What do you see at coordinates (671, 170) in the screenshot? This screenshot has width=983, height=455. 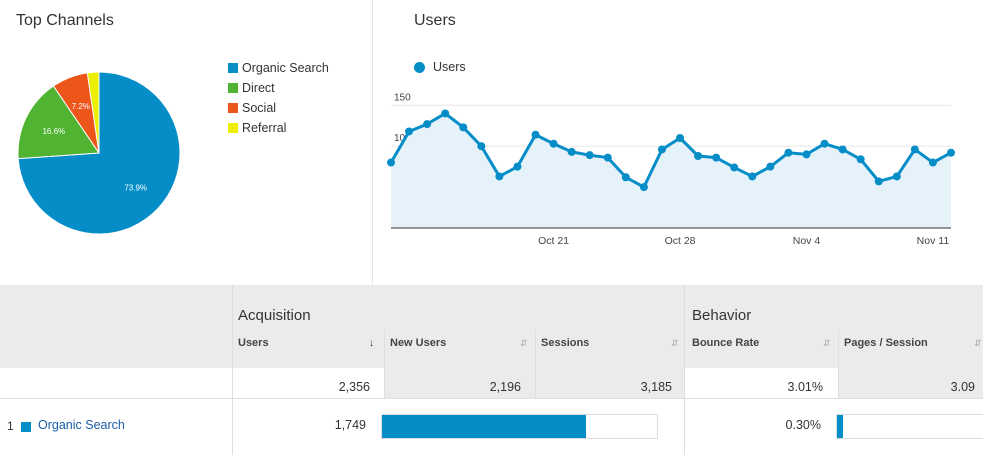 I see `users-area-fill` at bounding box center [671, 170].